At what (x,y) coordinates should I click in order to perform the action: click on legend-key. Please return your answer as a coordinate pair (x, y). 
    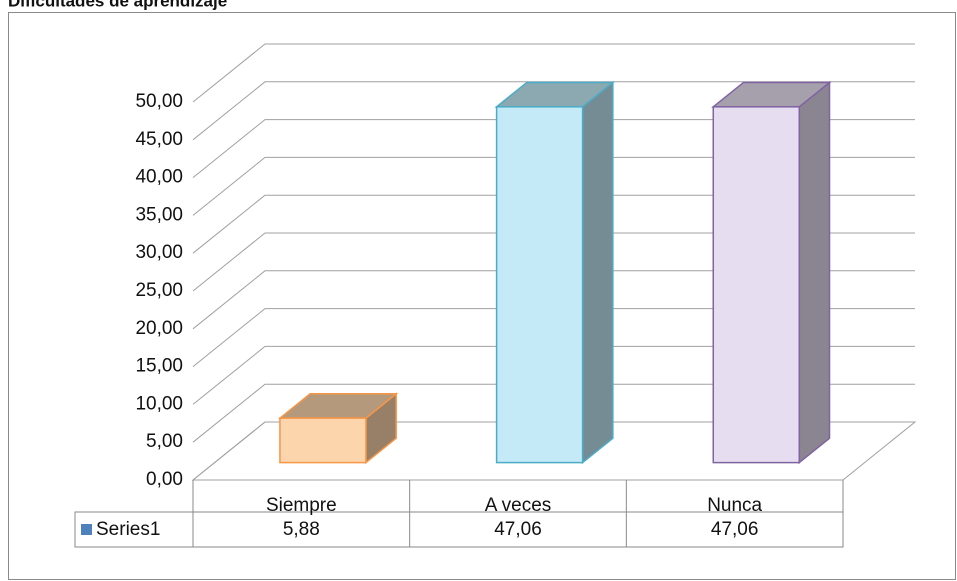
    Looking at the image, I should click on (86, 529).